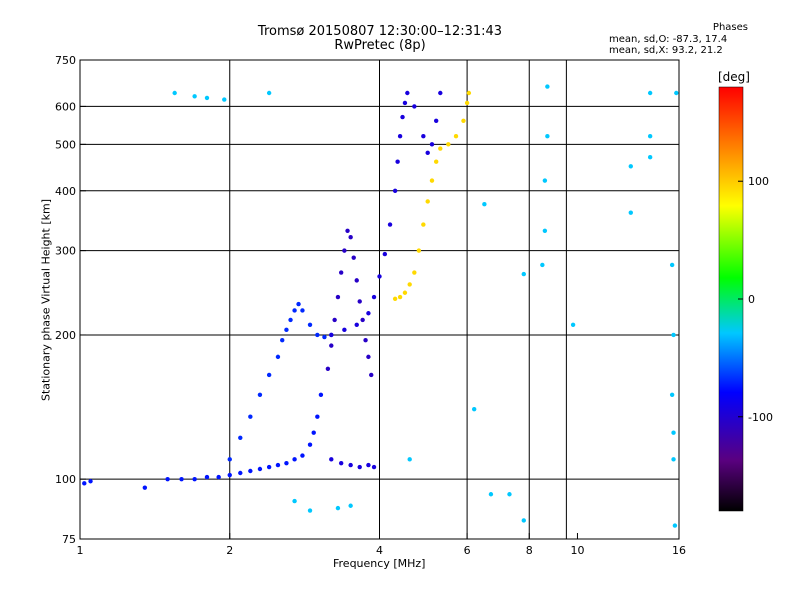 This screenshot has height=600, width=800. I want to click on x-tick-label: 1, so click(80, 550).